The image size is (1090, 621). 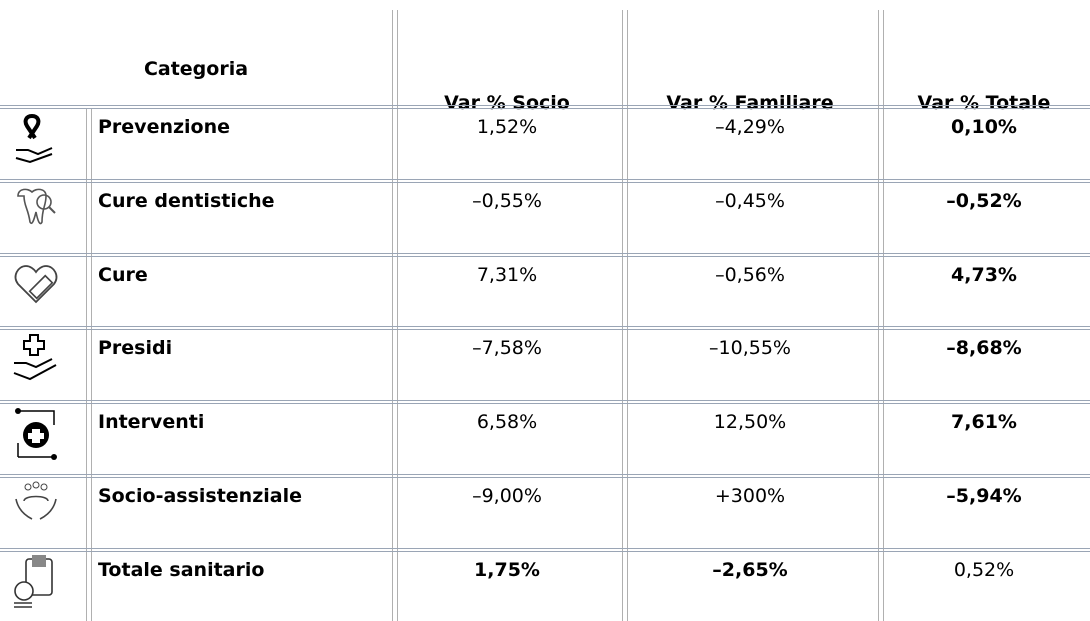 What do you see at coordinates (200, 496) in the screenshot?
I see `category-cell: Socio-assistenziale` at bounding box center [200, 496].